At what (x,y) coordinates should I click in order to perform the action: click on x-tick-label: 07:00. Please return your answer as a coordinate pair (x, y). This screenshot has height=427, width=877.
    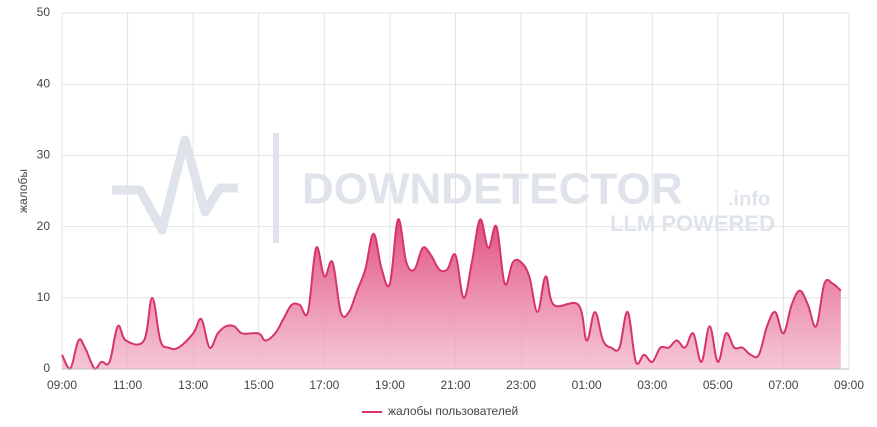
    Looking at the image, I should click on (783, 385).